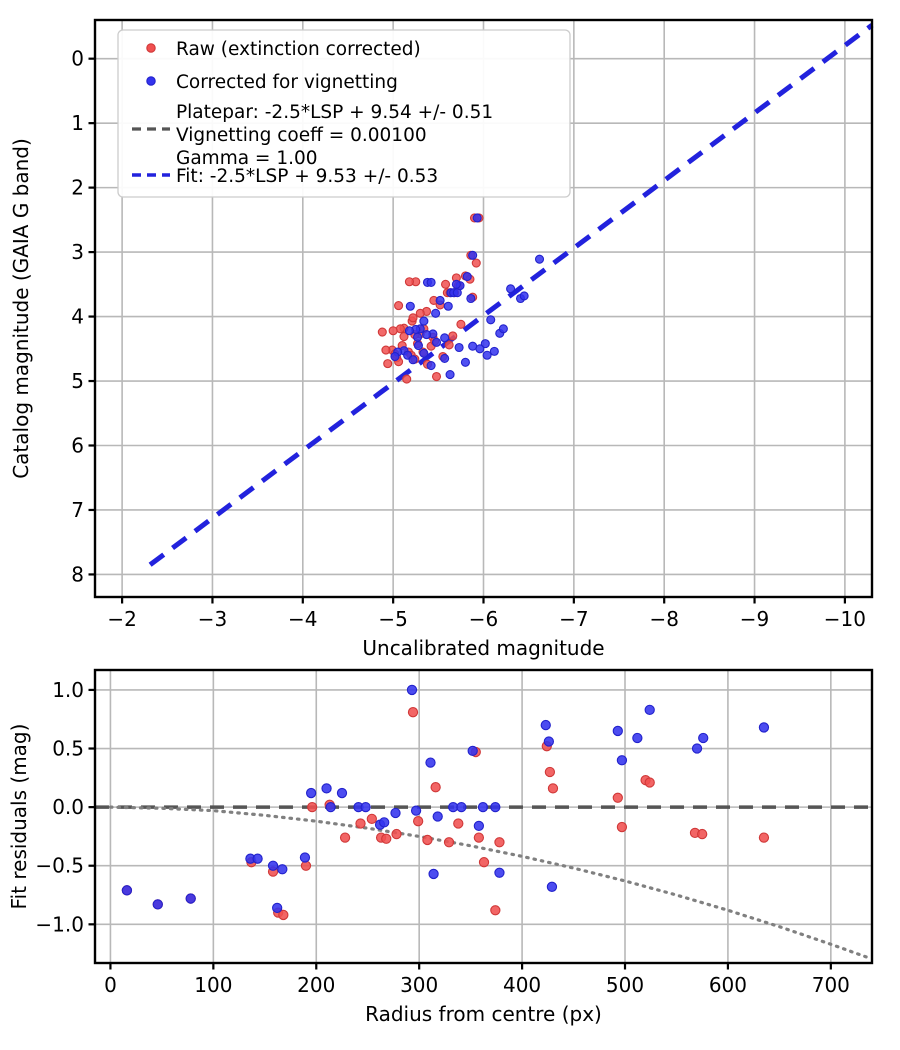 The height and width of the screenshot is (1050, 900). I want to click on ytick-label-bottom-plot: −0.5, so click(59, 866).